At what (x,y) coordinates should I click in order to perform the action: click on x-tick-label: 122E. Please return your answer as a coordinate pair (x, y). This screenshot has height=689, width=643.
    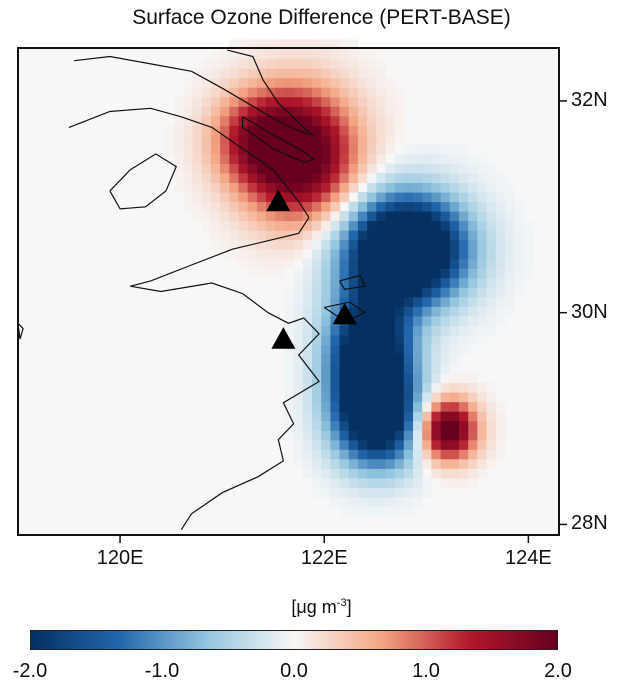
    Looking at the image, I should click on (324, 558).